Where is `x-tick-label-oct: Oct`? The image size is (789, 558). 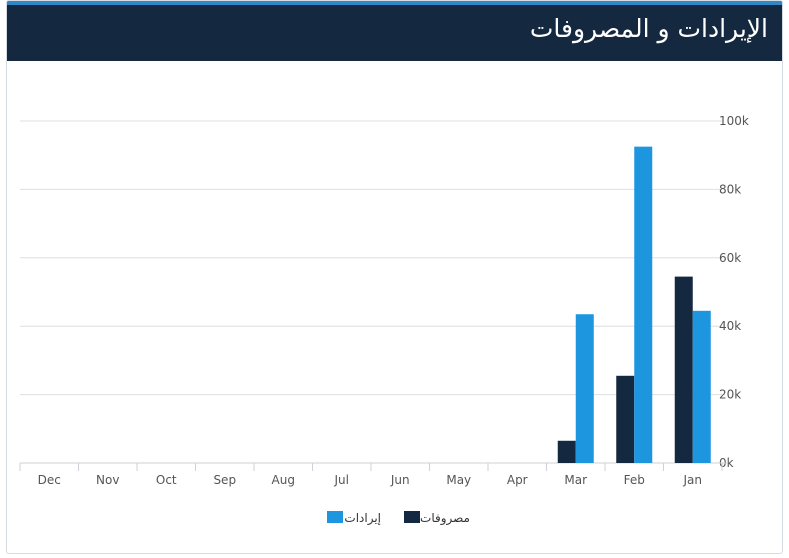 x-tick-label-oct: Oct is located at coordinates (166, 480).